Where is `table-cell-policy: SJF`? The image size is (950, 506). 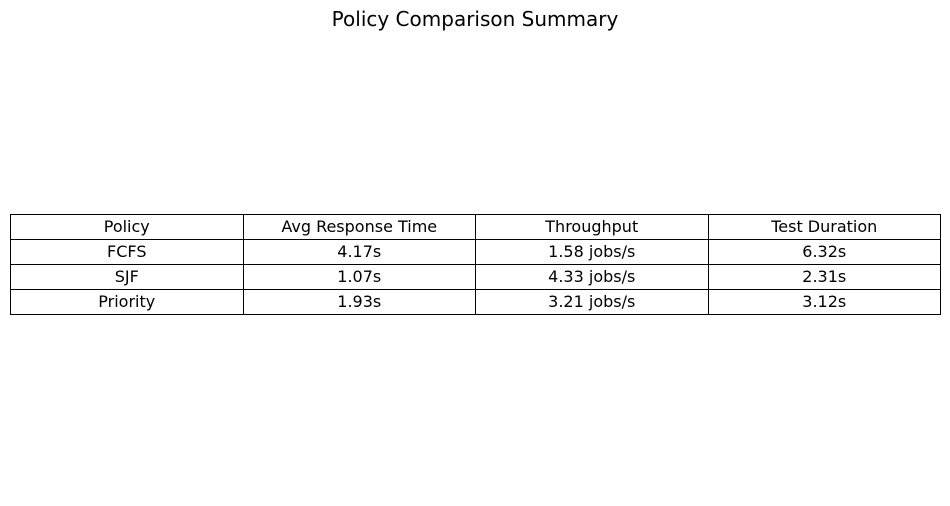
table-cell-policy: SJF is located at coordinates (127, 277).